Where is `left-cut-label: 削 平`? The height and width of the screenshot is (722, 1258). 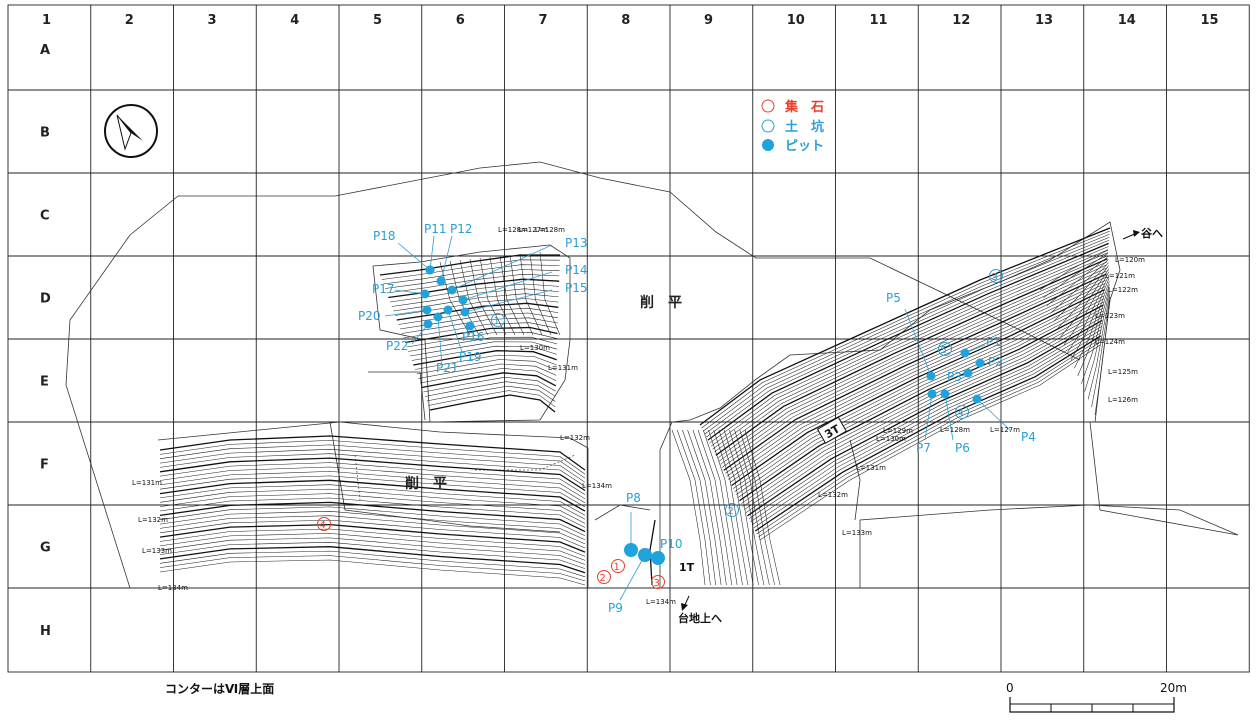
left-cut-label: 削 平 is located at coordinates (426, 483).